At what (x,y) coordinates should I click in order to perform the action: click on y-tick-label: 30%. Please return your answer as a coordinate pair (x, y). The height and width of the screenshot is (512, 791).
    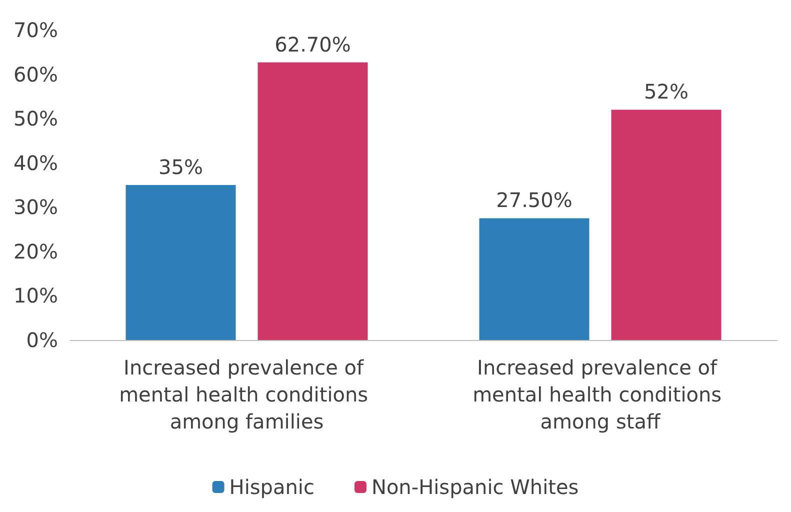
    Looking at the image, I should click on (36, 207).